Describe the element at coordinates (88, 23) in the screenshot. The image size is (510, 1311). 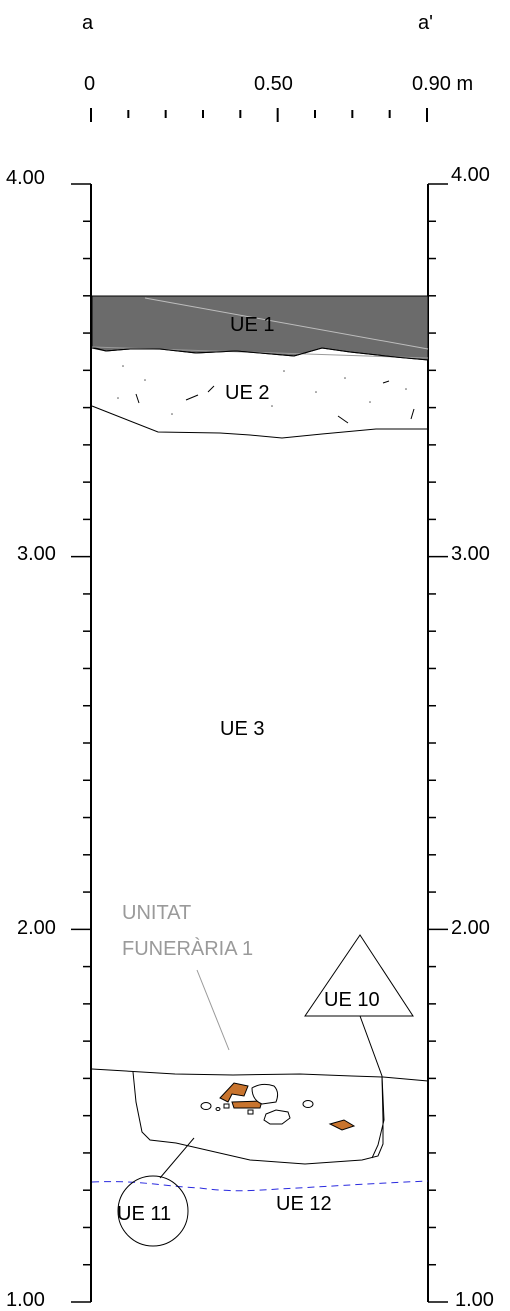
I see `profile-start-label: a` at that location.